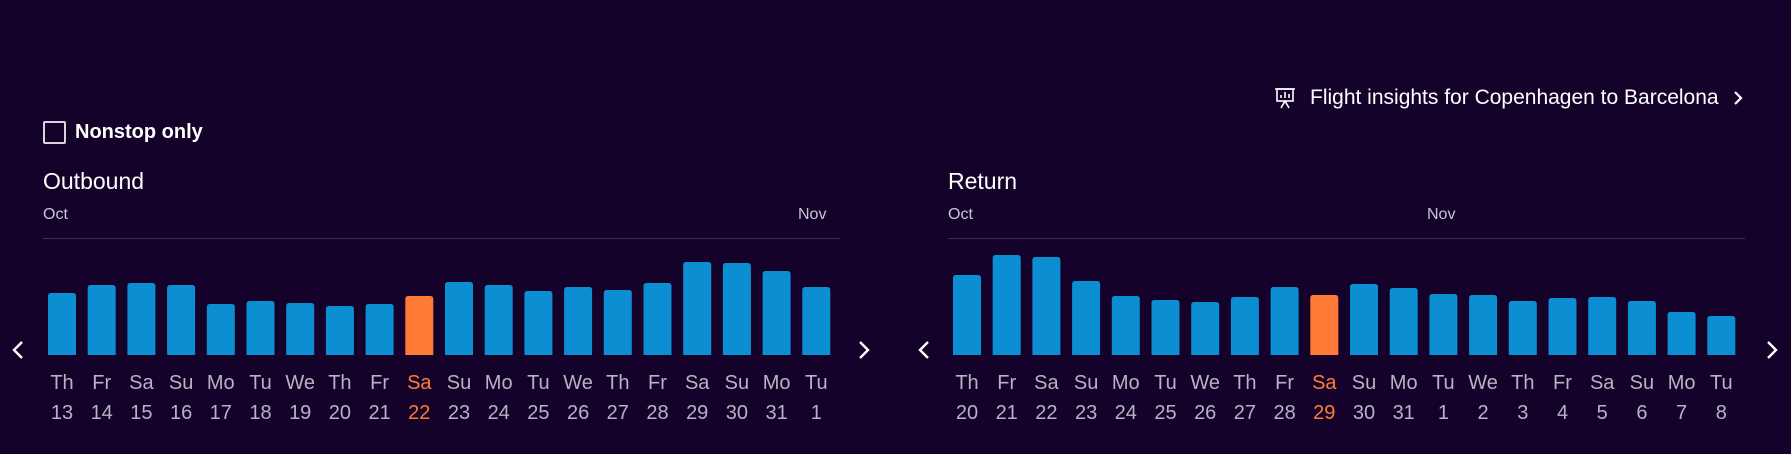 Image resolution: width=1791 pixels, height=454 pixels. I want to click on return-date-4: Fr 4, so click(1563, 398).